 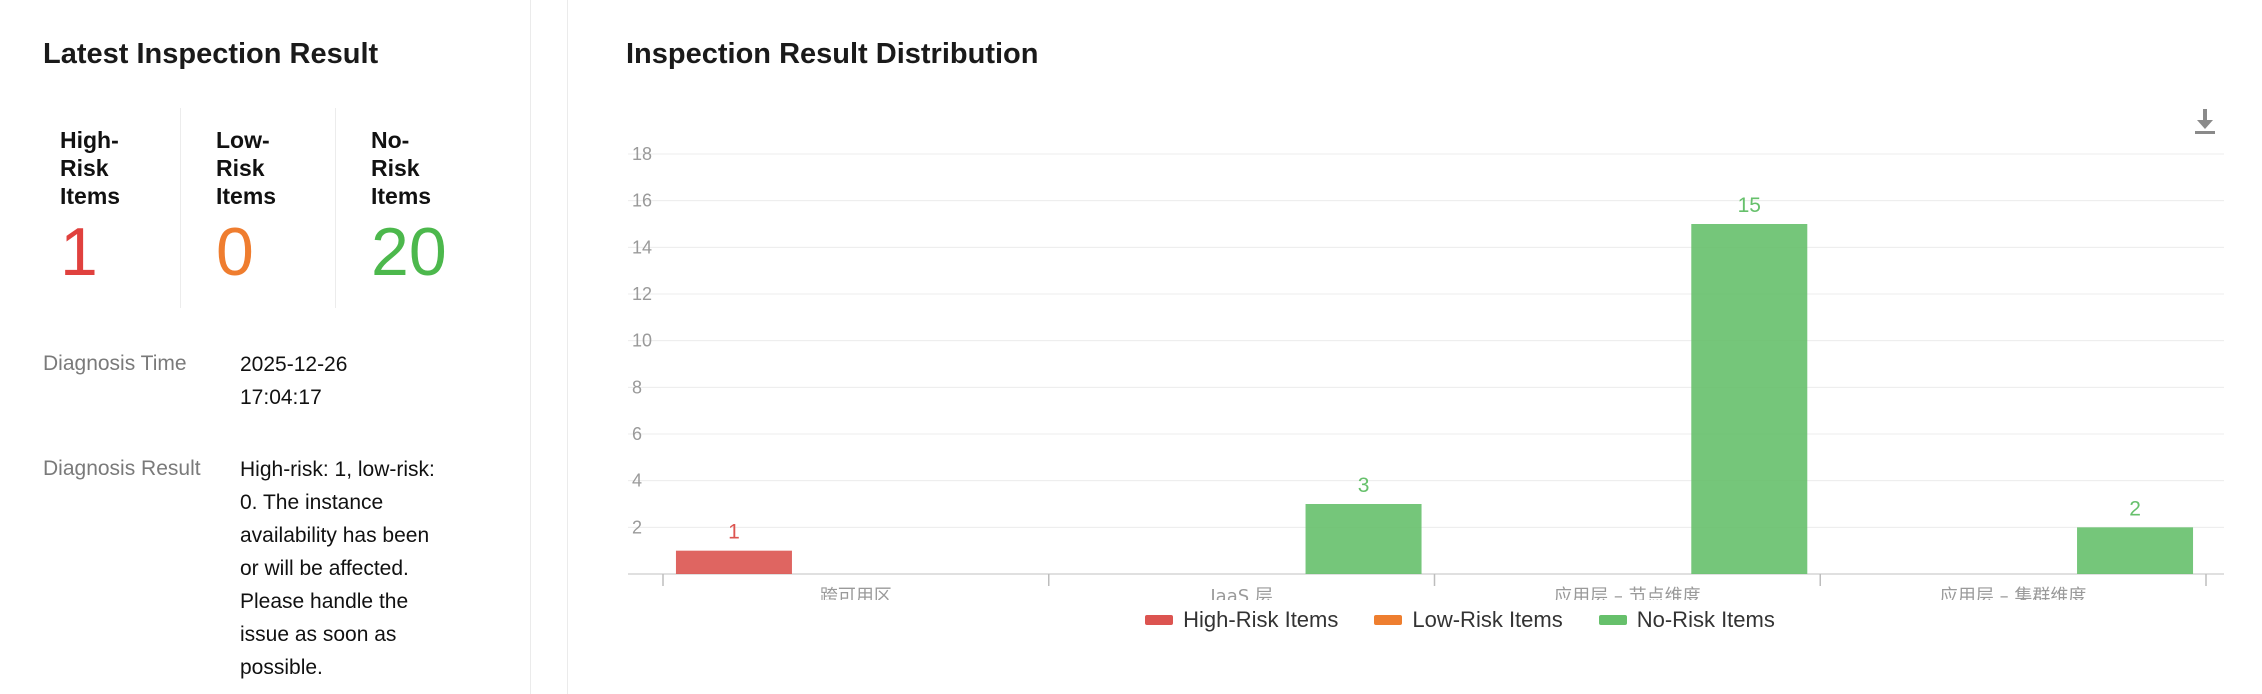 What do you see at coordinates (115, 363) in the screenshot?
I see `diagnosis-time-label: Diagnosis Time` at bounding box center [115, 363].